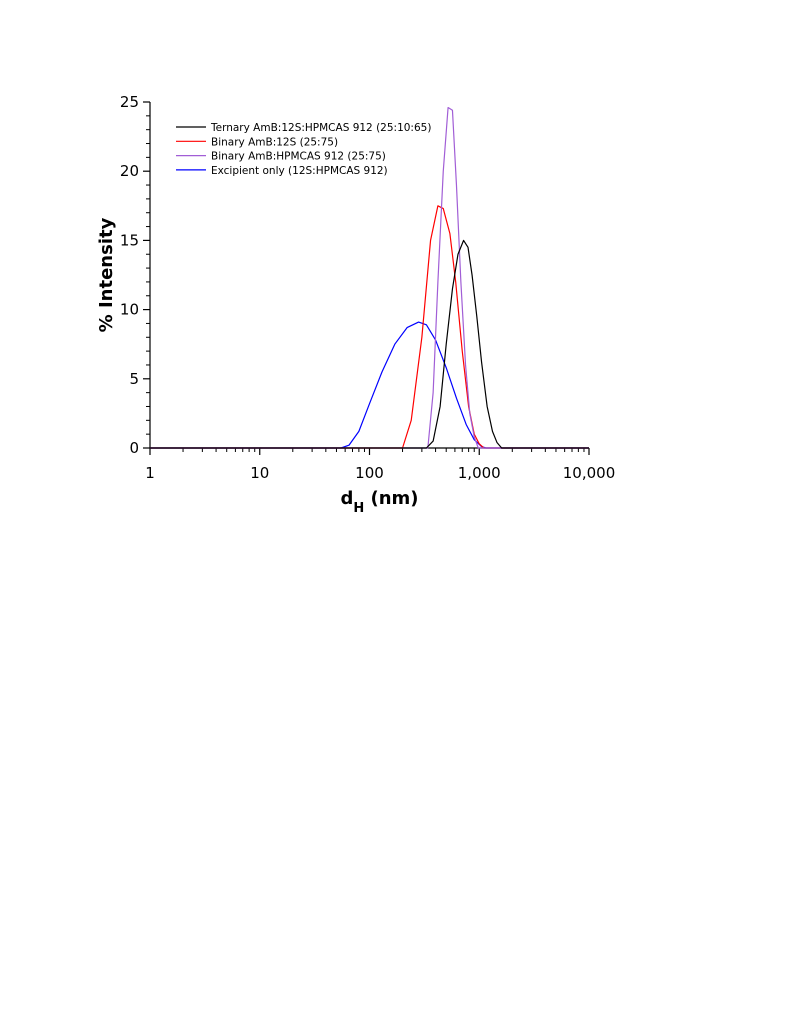 The height and width of the screenshot is (1029, 791). What do you see at coordinates (129, 171) in the screenshot?
I see `y-tick-label: 20` at bounding box center [129, 171].